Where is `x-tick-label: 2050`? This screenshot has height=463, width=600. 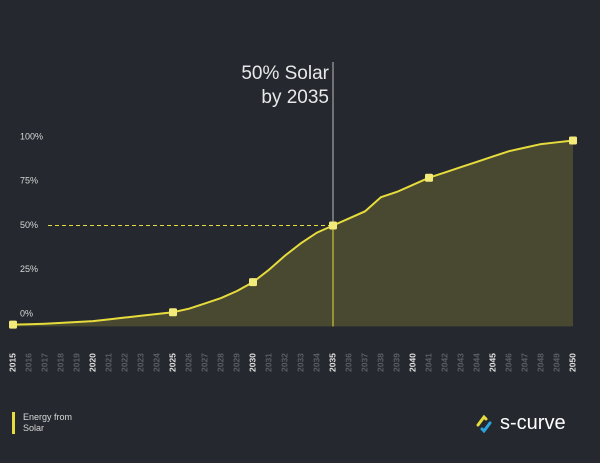 x-tick-label: 2050 is located at coordinates (572, 362).